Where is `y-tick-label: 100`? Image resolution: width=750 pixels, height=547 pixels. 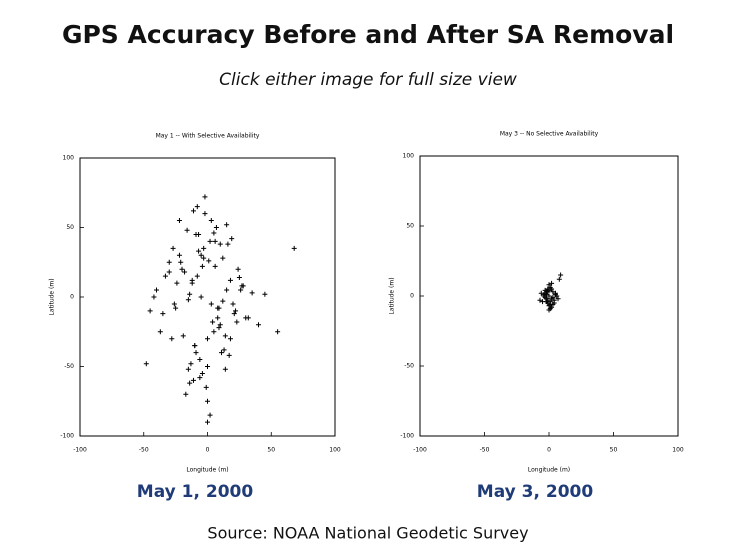
y-tick-label: 100 is located at coordinates (409, 156).